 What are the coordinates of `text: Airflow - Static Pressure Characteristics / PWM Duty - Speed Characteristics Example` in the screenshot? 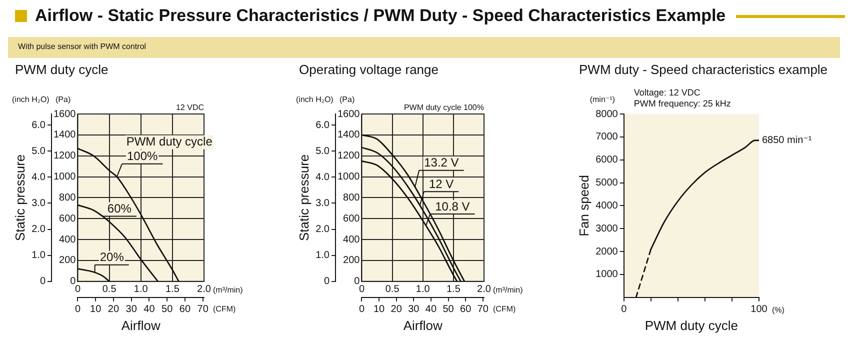 It's located at (380, 16).